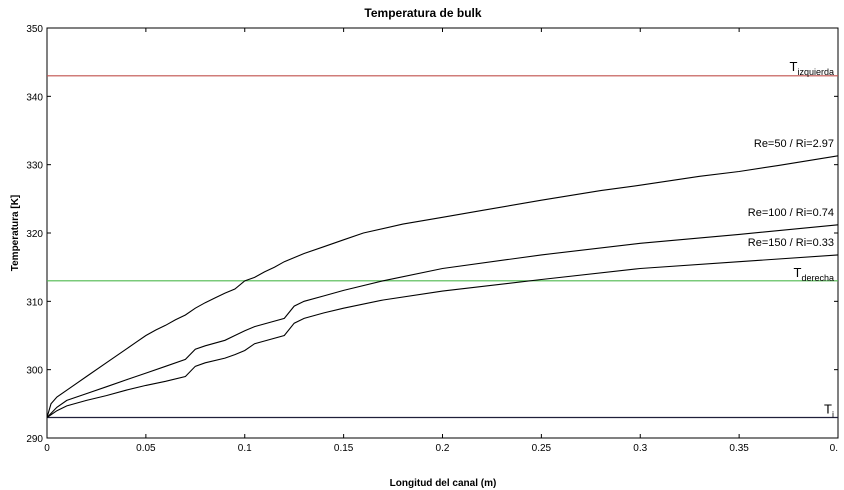 This screenshot has height=490, width=844. What do you see at coordinates (794, 144) in the screenshot?
I see `series-label-0: Re=50 / Ri=2.97` at bounding box center [794, 144].